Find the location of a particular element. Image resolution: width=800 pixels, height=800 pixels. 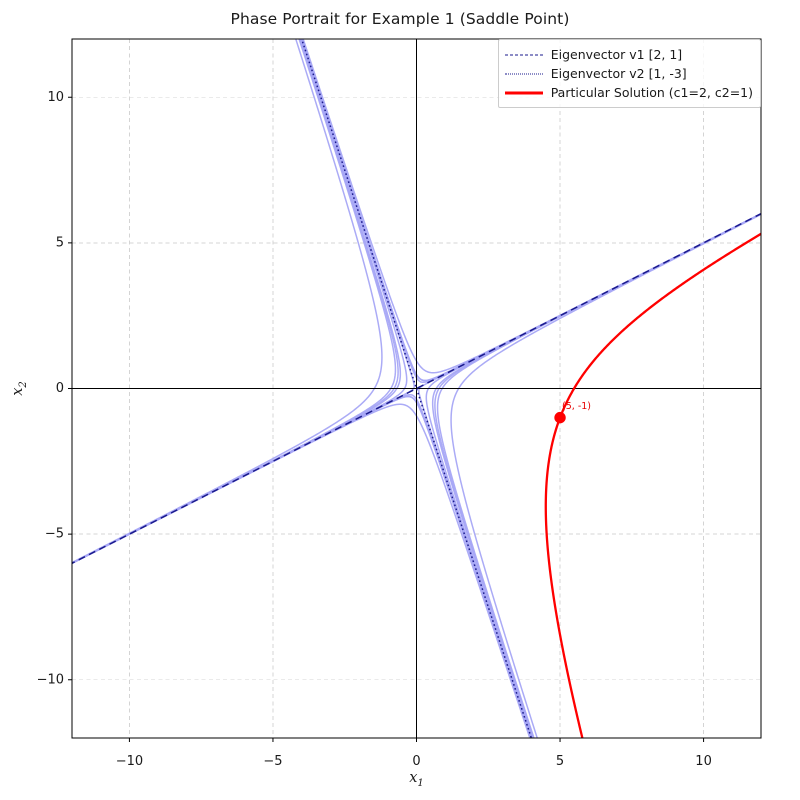

y-tick-label: 0 is located at coordinates (60, 388).